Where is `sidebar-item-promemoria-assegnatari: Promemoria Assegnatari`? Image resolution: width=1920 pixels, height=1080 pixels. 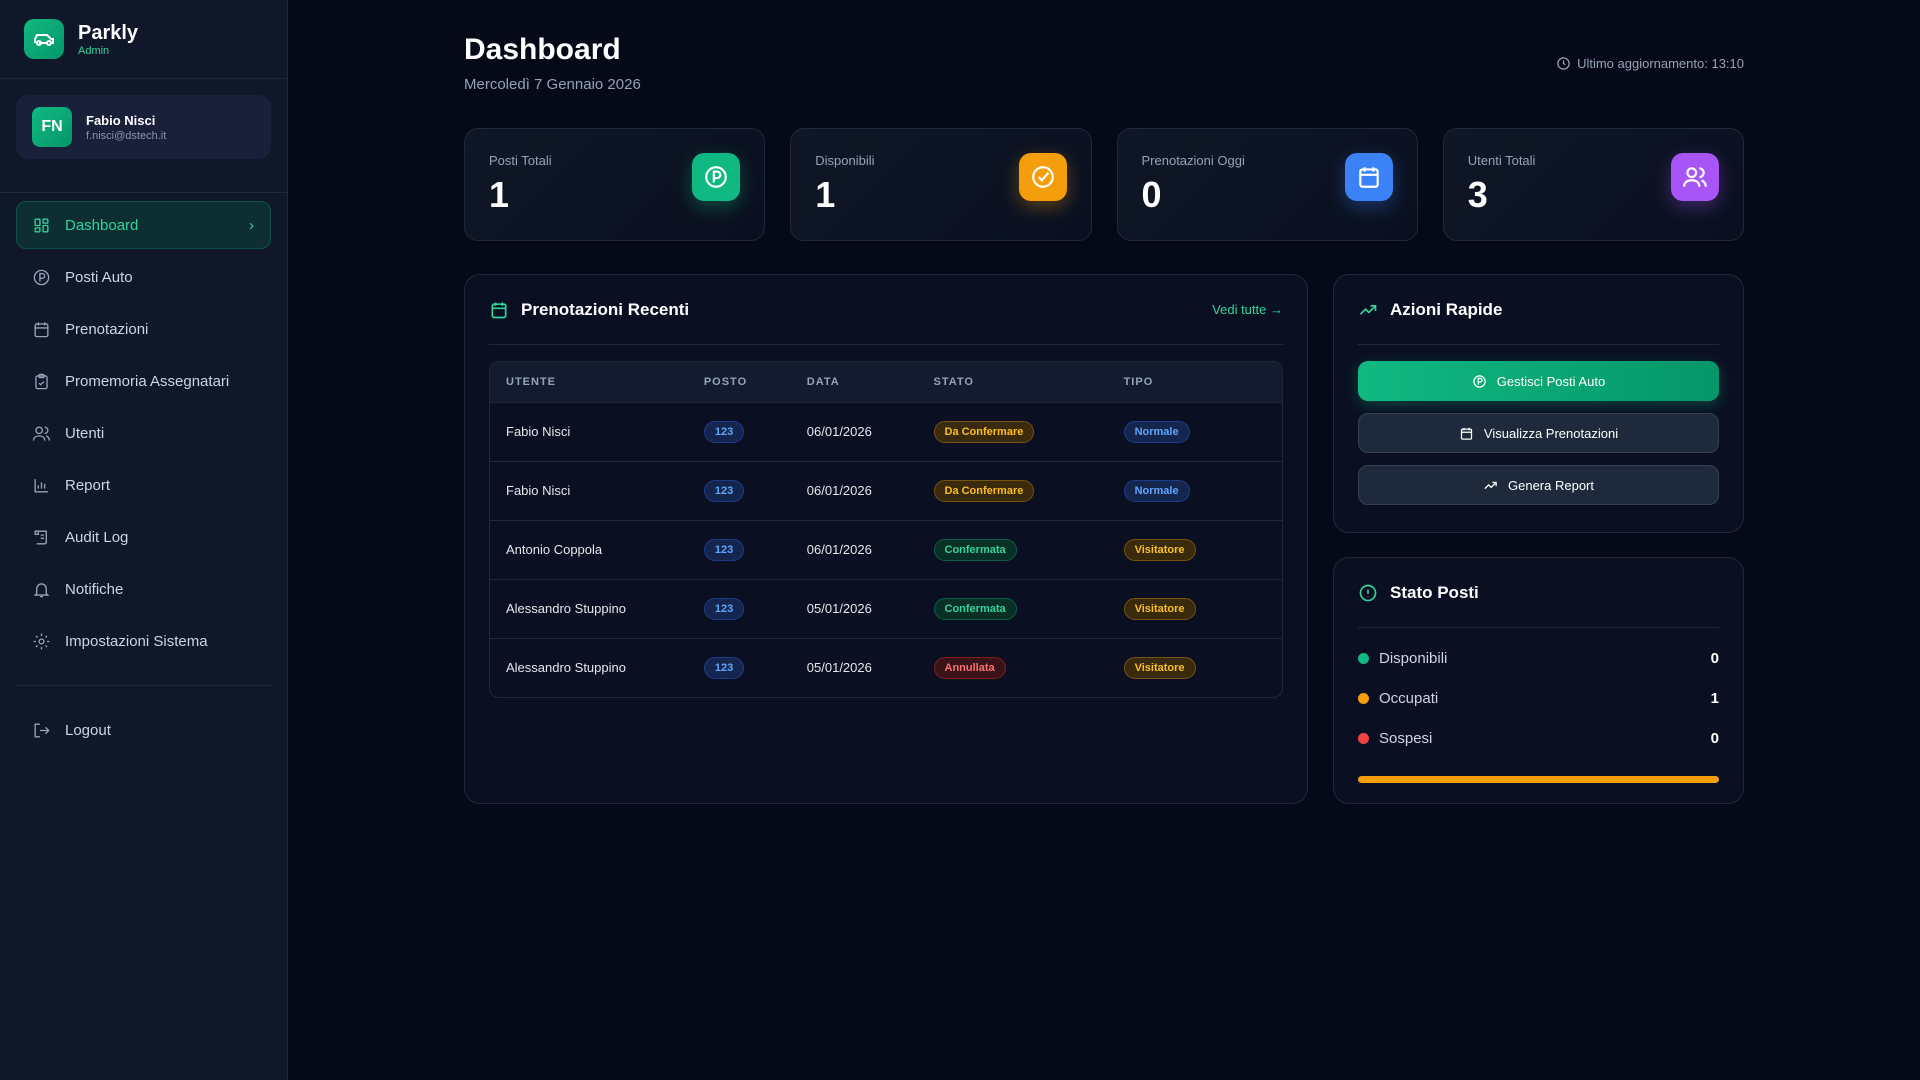 sidebar-item-promemoria-assegnatari: Promemoria Assegnatari is located at coordinates (143, 381).